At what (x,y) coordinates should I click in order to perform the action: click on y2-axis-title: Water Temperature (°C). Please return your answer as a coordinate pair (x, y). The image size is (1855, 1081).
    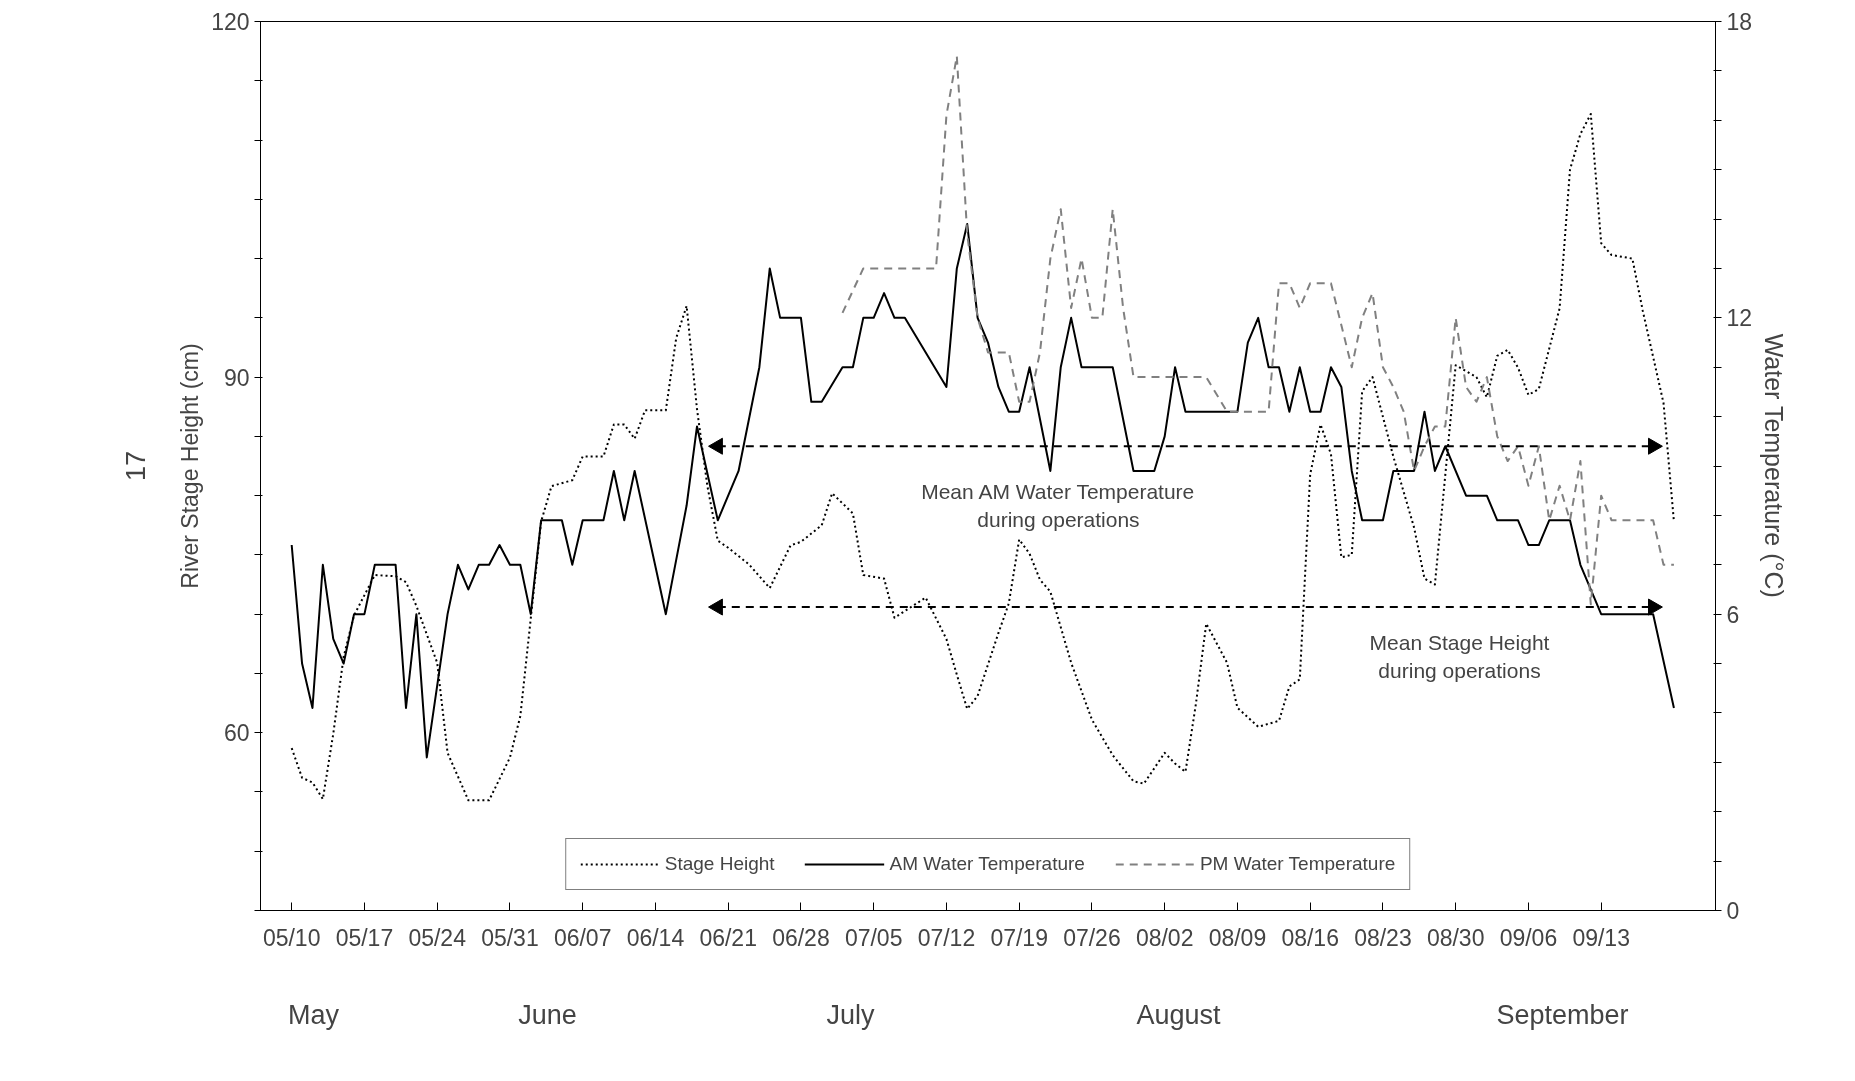
    Looking at the image, I should click on (1774, 465).